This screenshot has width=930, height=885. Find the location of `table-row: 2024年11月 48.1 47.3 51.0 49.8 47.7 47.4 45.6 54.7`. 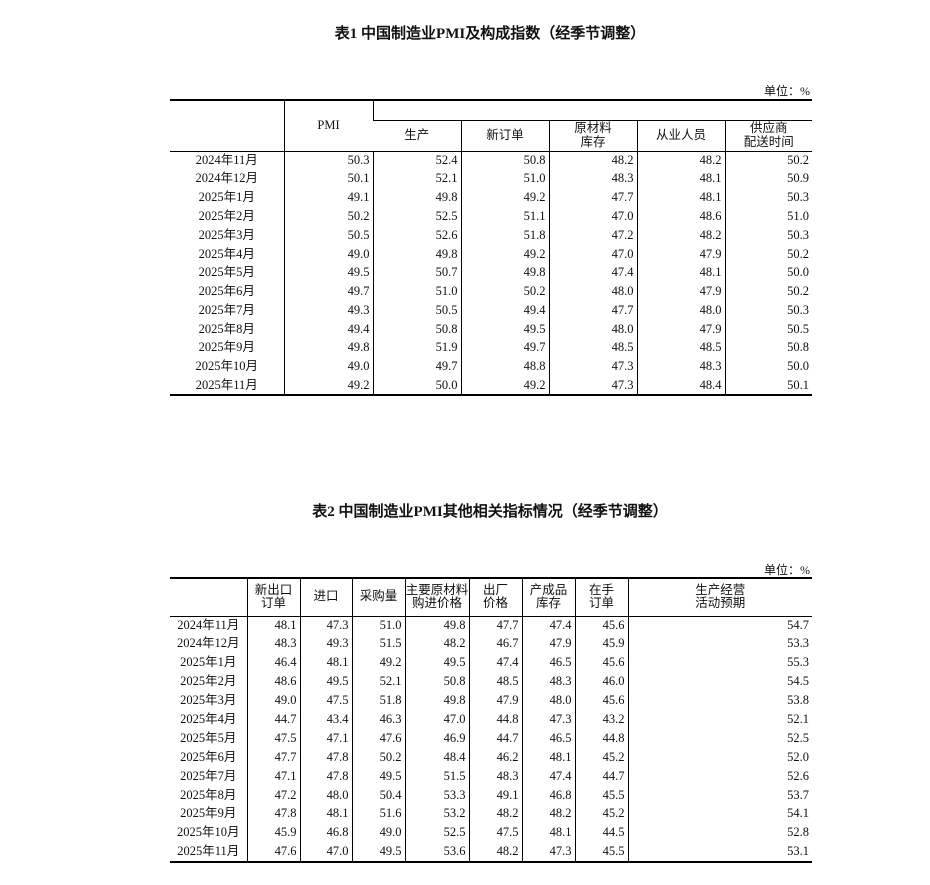

table-row: 2024年11月 48.1 47.3 51.0 49.8 47.7 47.4 45.6 54.7 is located at coordinates (491, 625).